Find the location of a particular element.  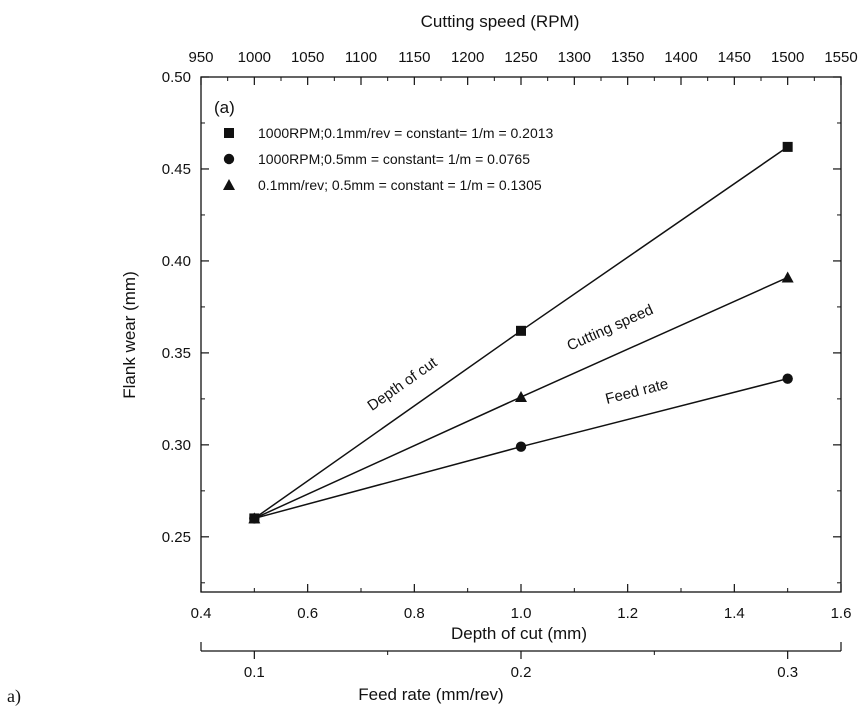

bottom-axis-tick-label: 1.2 is located at coordinates (627, 613).